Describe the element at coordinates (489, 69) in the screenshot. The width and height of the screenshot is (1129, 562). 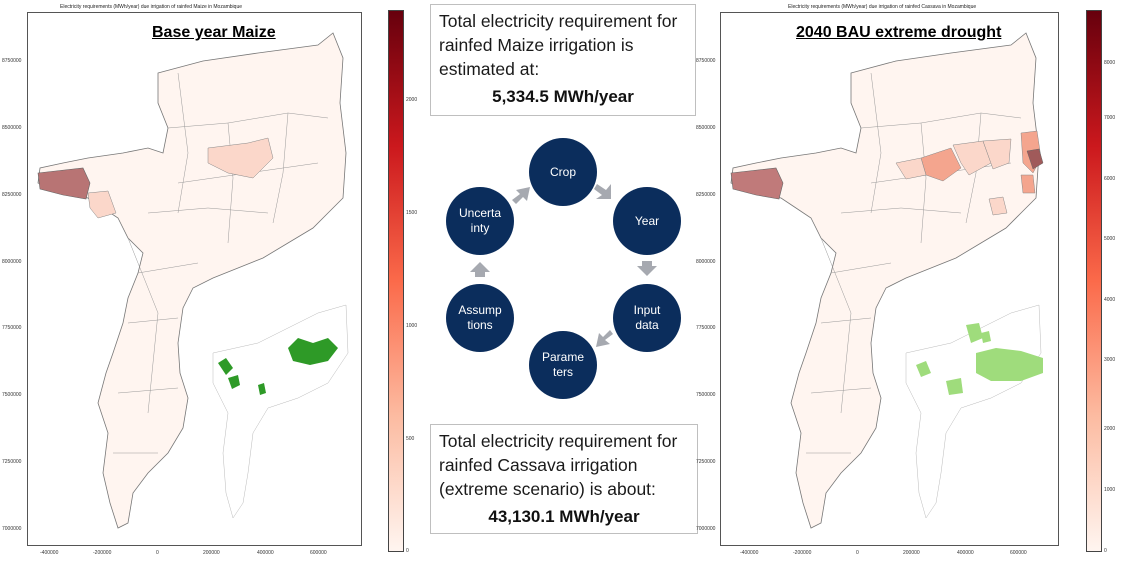
I see `top-summary-line3: estimated at:` at that location.